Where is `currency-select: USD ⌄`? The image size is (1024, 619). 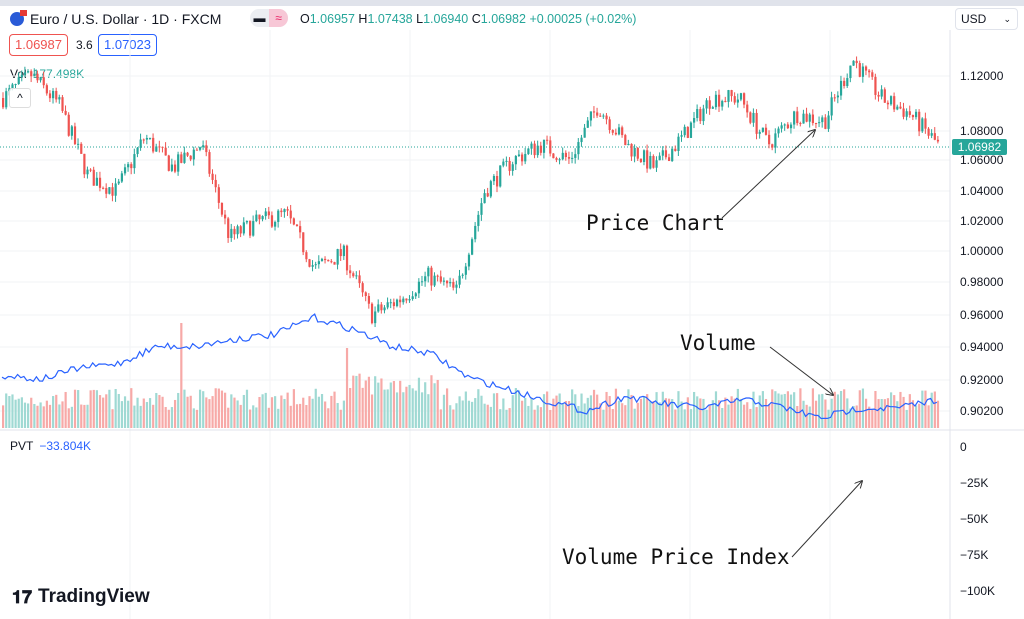
currency-select: USD ⌄ is located at coordinates (986, 19).